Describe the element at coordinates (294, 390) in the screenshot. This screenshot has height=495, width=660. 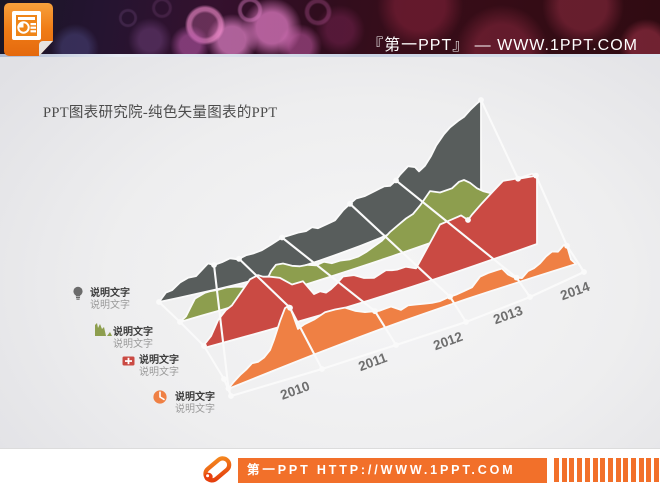
I see `svg-text: 2010` at that location.